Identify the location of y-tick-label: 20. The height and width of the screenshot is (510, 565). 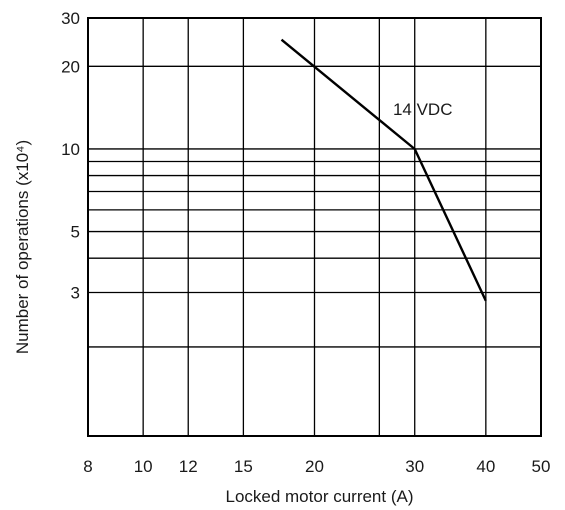
(70, 66).